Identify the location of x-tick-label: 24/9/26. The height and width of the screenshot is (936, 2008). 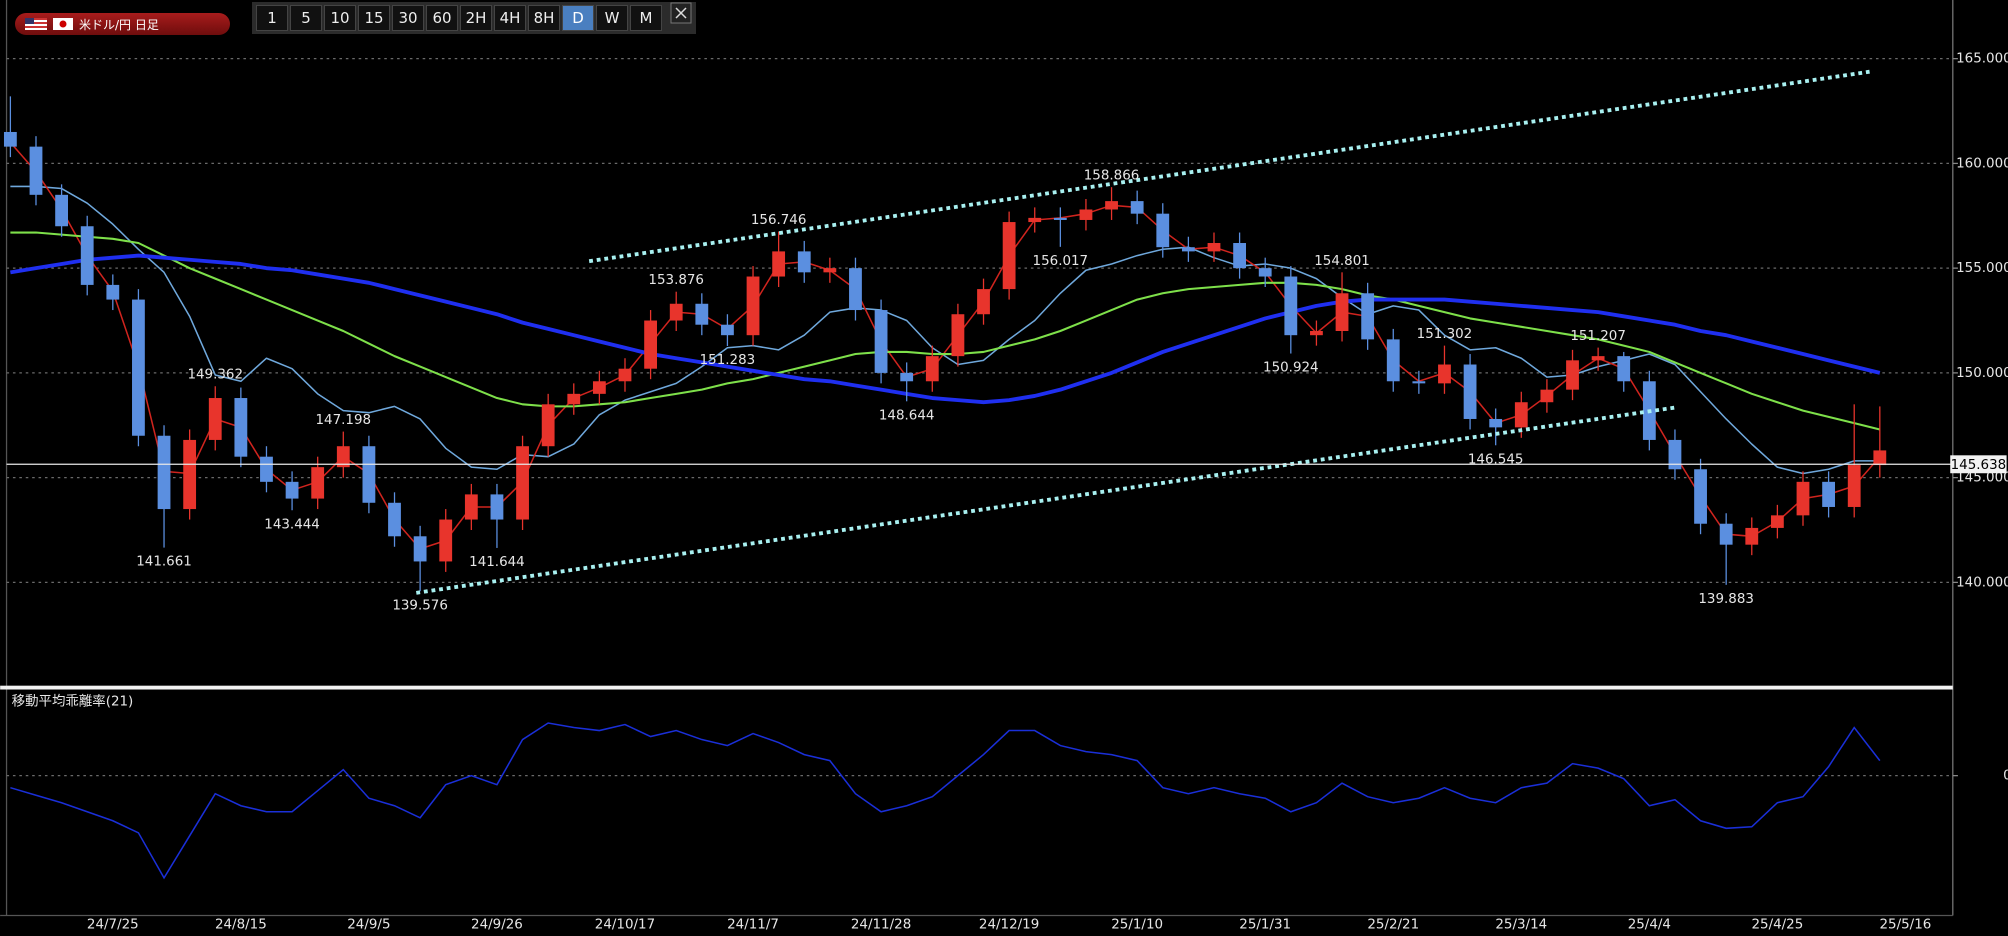
(497, 924).